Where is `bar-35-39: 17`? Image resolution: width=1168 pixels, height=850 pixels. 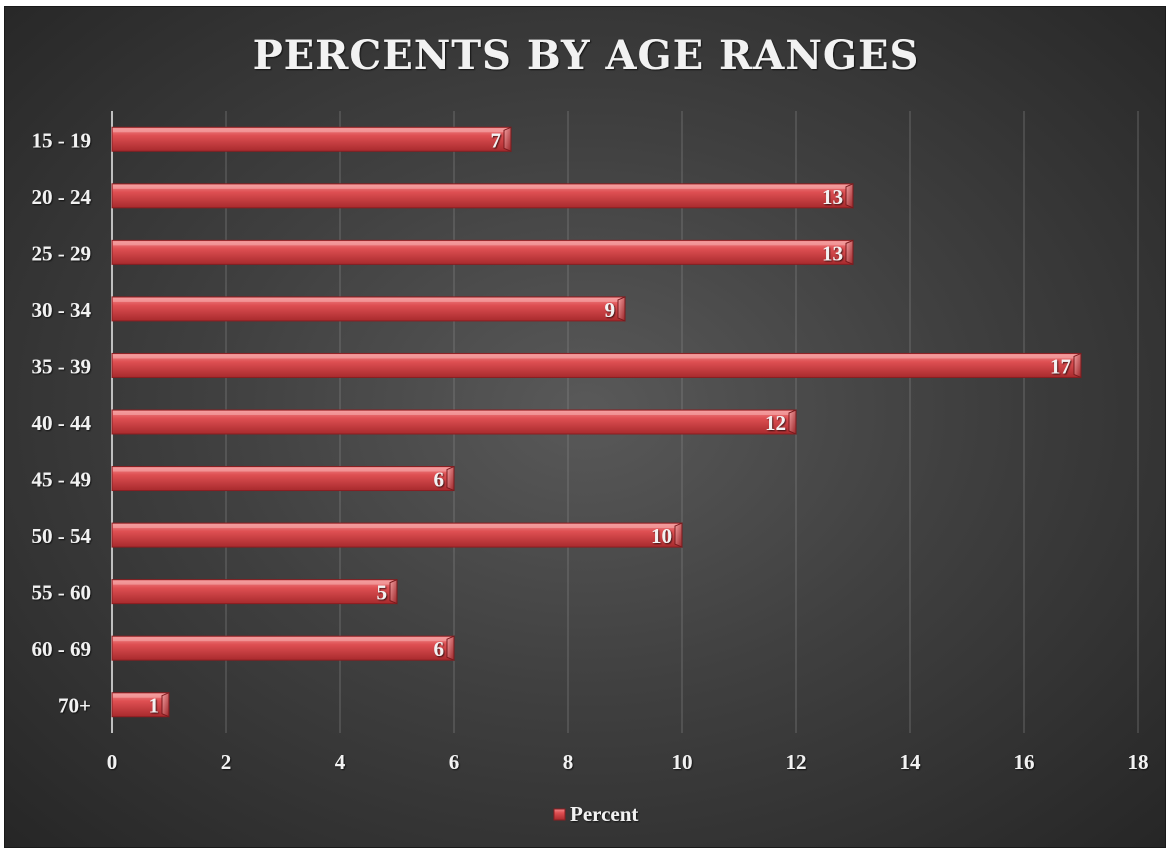 bar-35-39: 17 is located at coordinates (596, 365).